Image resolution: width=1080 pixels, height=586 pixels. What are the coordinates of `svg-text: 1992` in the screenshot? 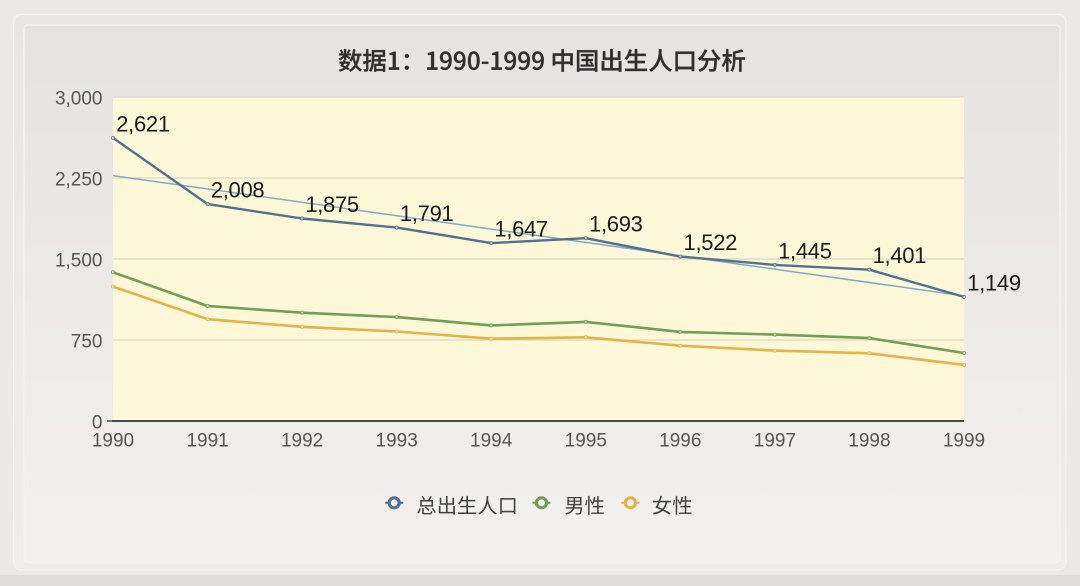 It's located at (302, 441).